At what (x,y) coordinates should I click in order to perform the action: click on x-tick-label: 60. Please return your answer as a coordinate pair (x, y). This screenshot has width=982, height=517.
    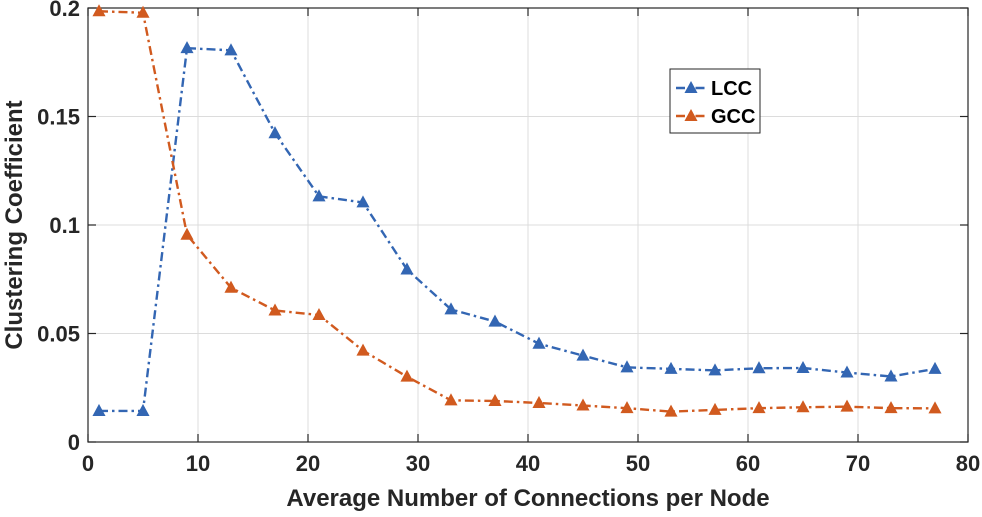
    Looking at the image, I should click on (748, 463).